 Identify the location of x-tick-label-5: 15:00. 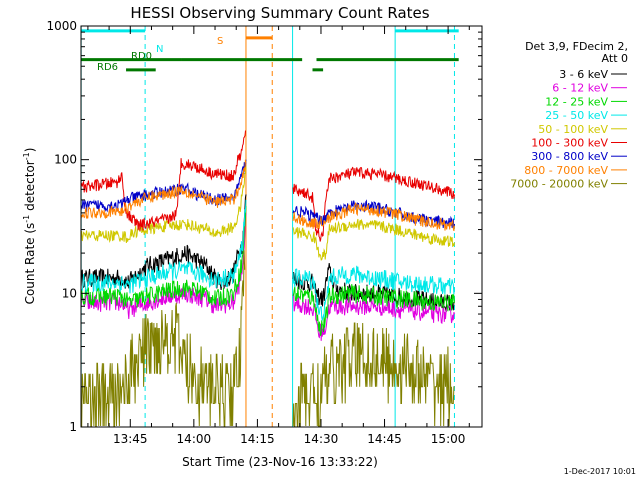
(448, 439).